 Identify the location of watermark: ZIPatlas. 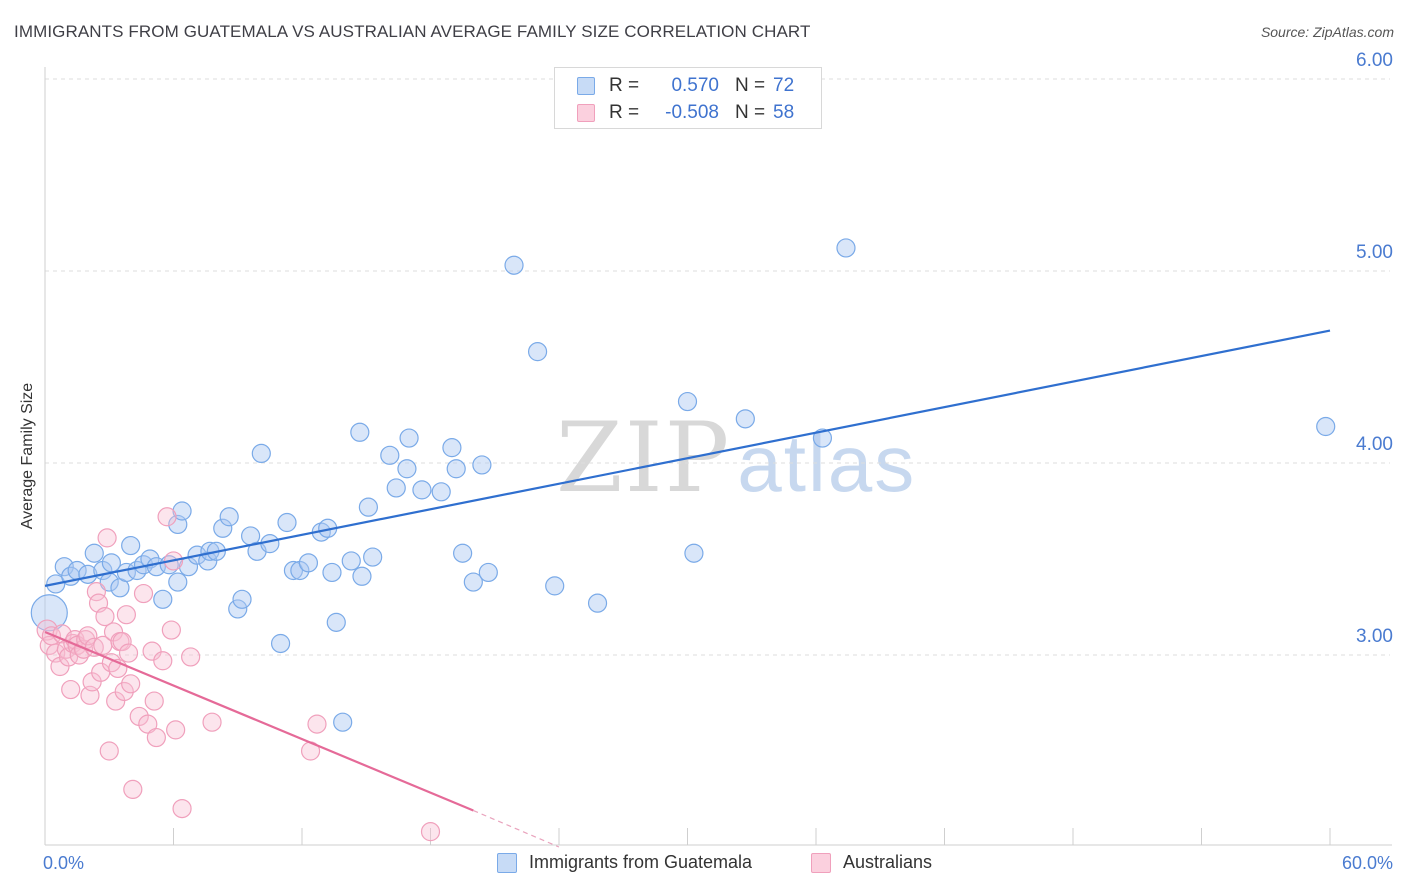
(736, 458).